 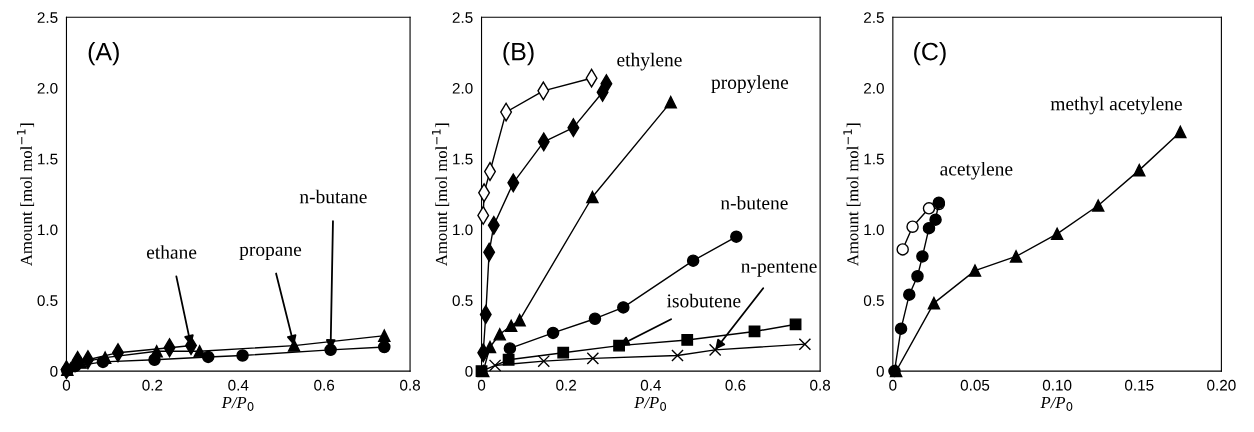 I want to click on x-tick-label: 0.15, so click(x=1139, y=385).